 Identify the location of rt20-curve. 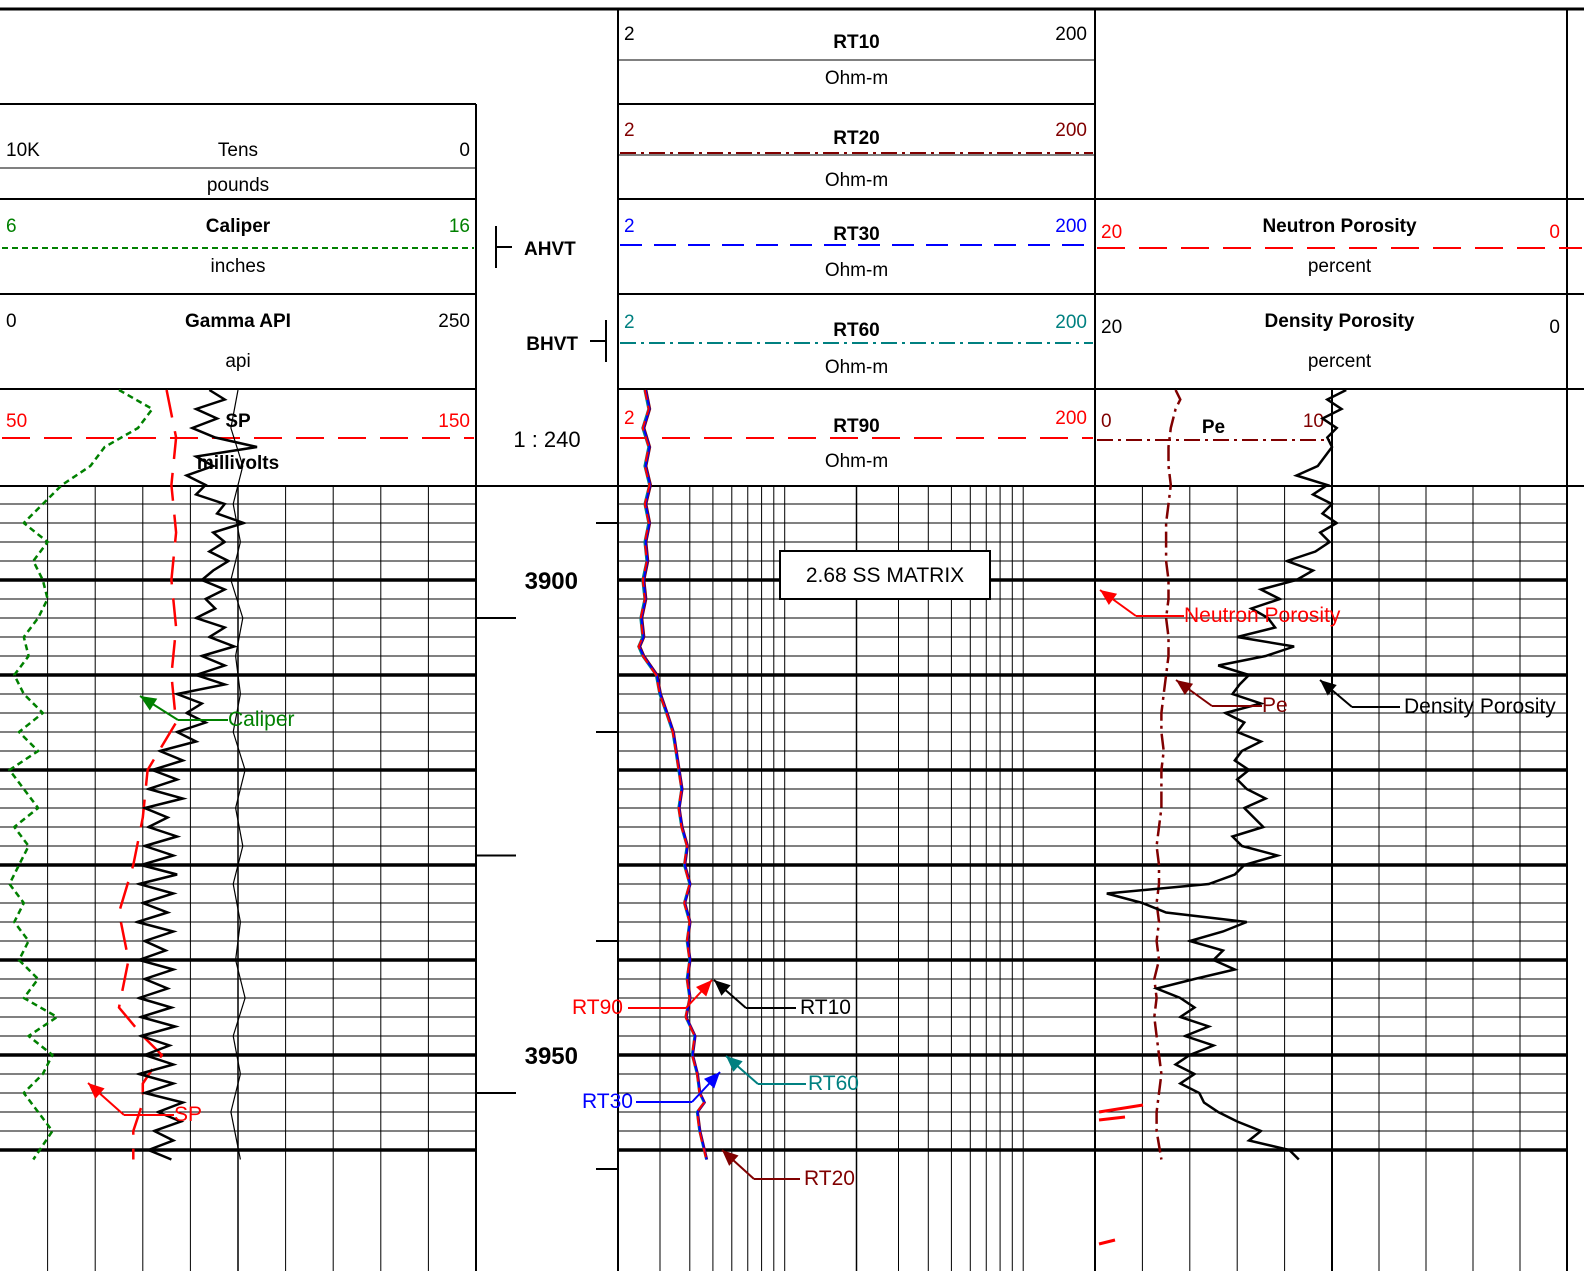
(674, 774).